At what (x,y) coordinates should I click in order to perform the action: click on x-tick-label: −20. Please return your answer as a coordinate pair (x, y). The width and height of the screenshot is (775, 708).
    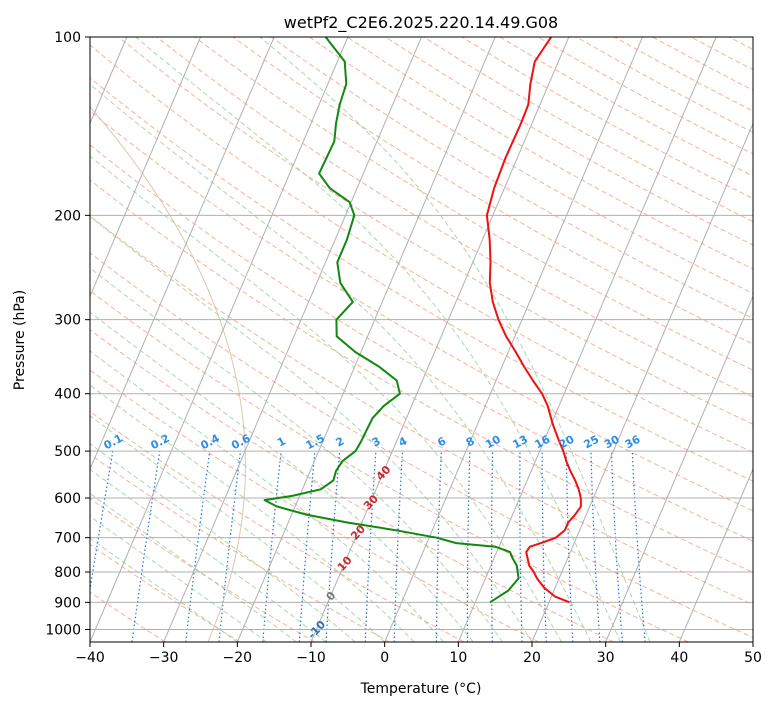
    Looking at the image, I should click on (238, 658).